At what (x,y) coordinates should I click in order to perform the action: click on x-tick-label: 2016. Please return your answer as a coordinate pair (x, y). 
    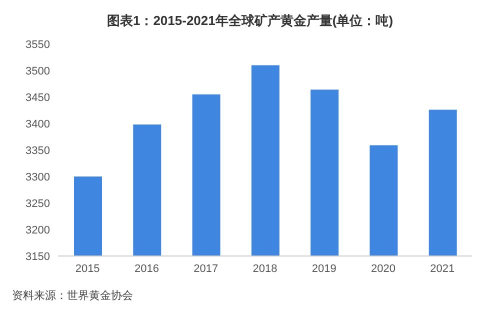
    Looking at the image, I should click on (146, 268).